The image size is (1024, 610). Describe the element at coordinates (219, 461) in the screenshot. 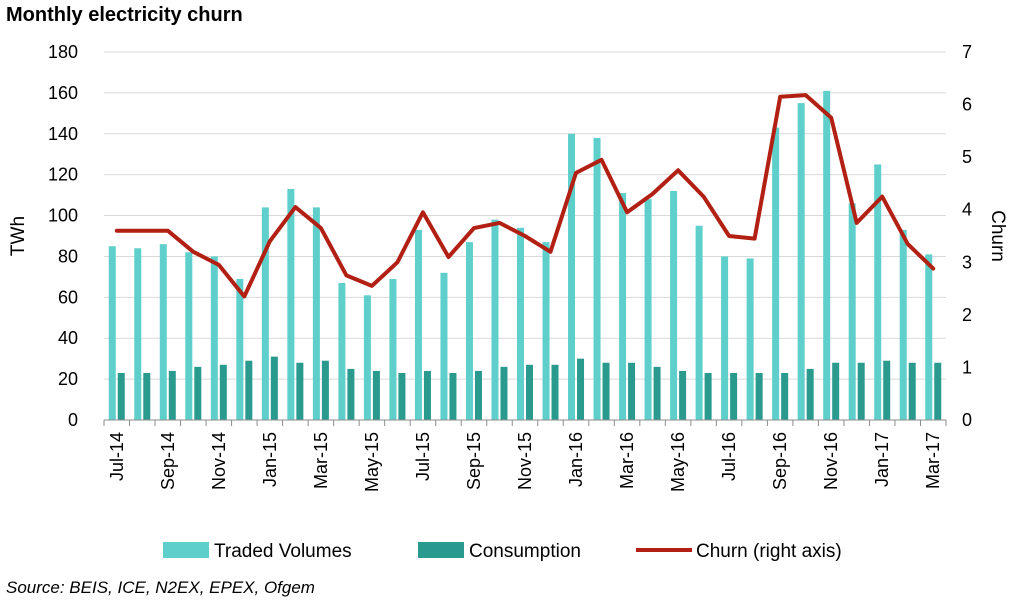

I see `x-tick-label: Nov-14` at that location.